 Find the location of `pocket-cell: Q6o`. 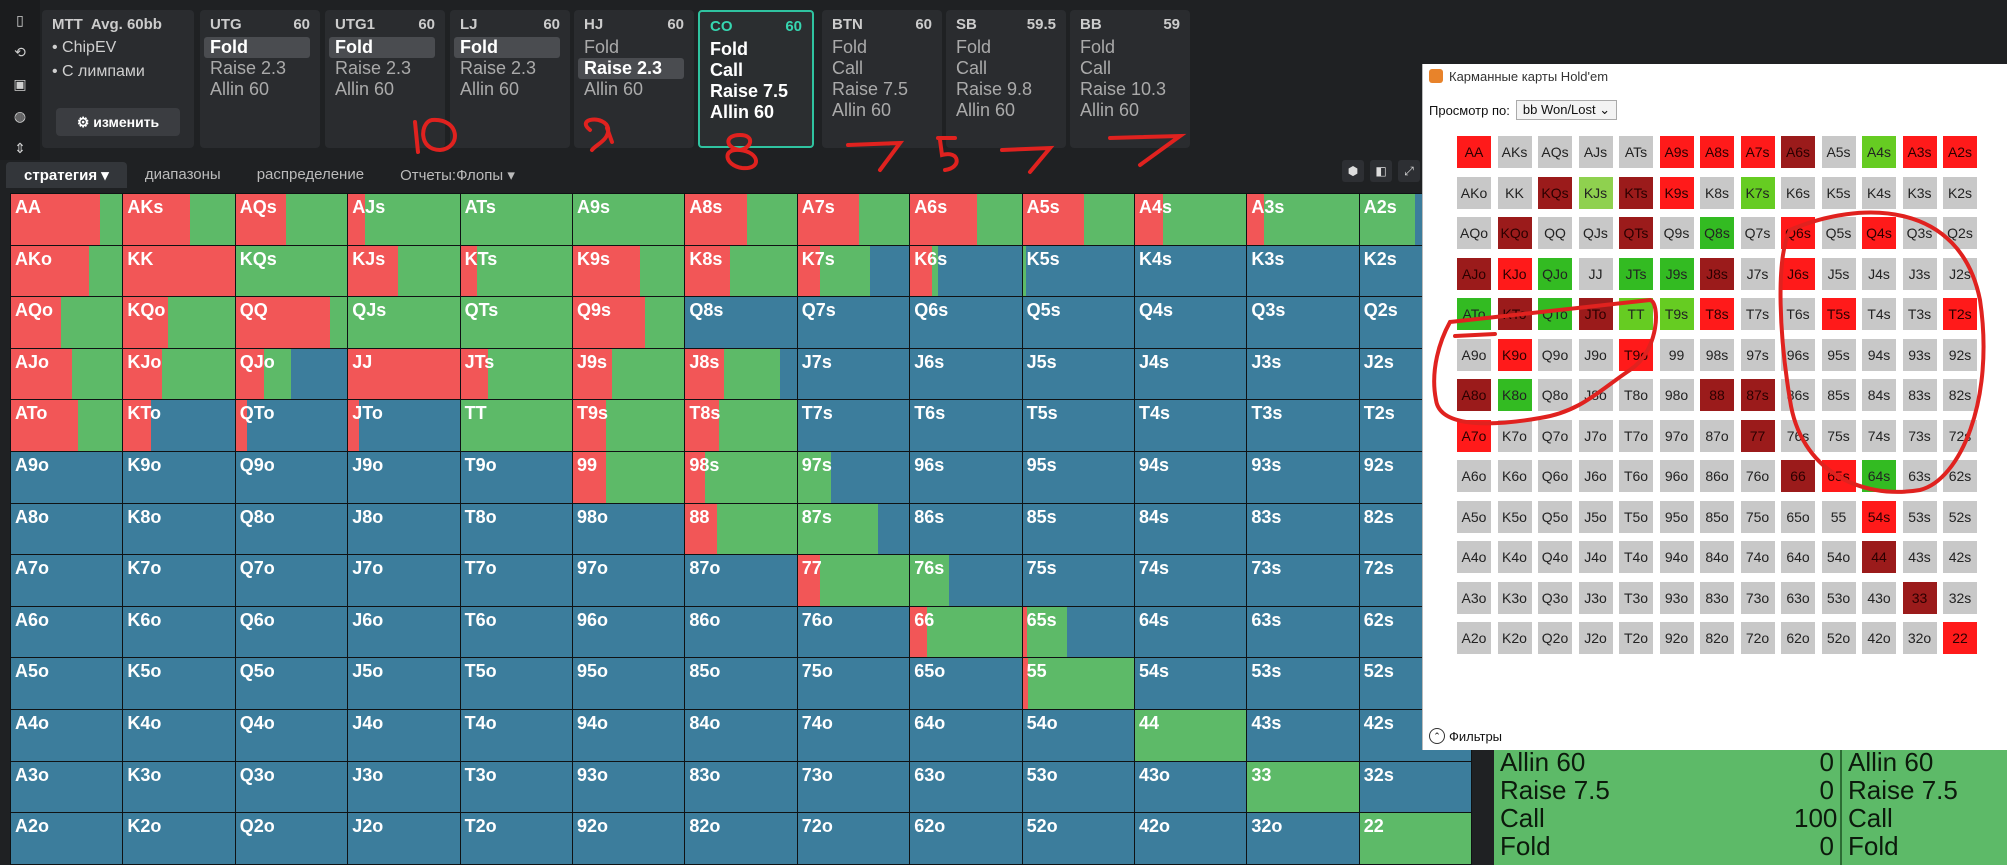

pocket-cell: Q6o is located at coordinates (1555, 476).